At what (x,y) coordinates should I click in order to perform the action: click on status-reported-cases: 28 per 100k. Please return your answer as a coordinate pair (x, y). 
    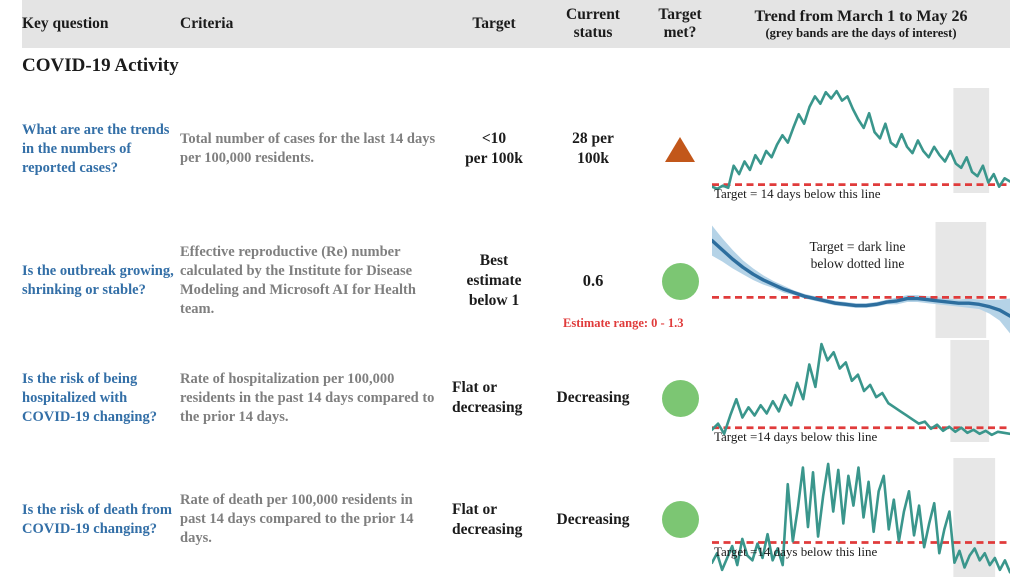
    Looking at the image, I should click on (593, 148).